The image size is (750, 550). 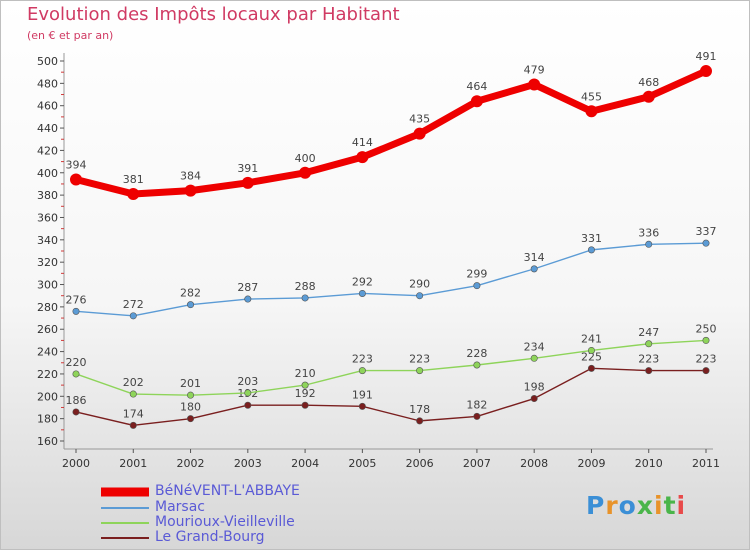 I want to click on x-tick-label: 2001, so click(x=133, y=463).